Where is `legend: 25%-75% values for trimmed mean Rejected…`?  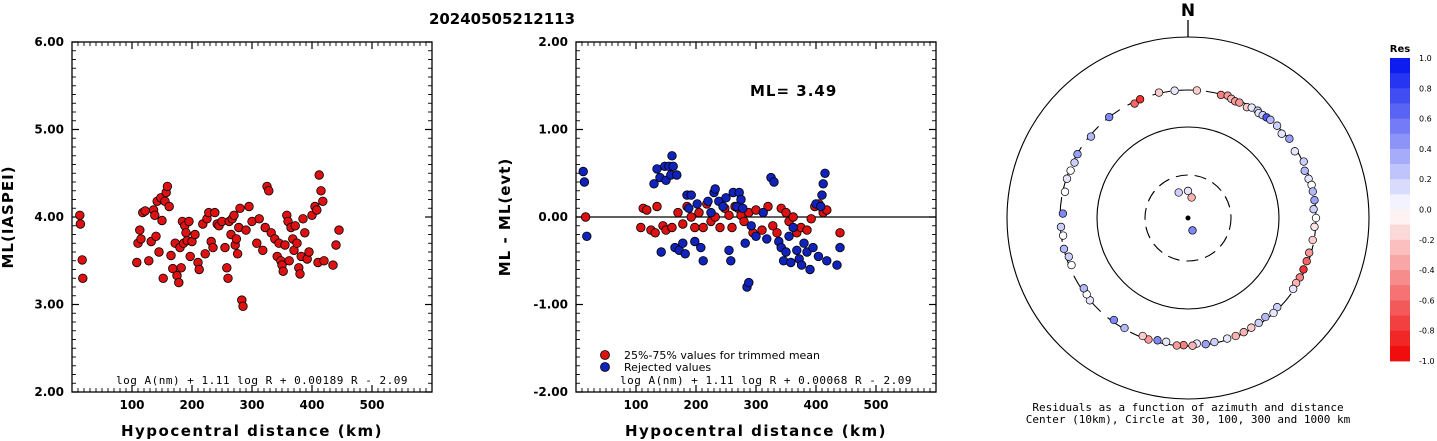 legend: 25%-75% values for trimmed mean Rejected… is located at coordinates (710, 361).